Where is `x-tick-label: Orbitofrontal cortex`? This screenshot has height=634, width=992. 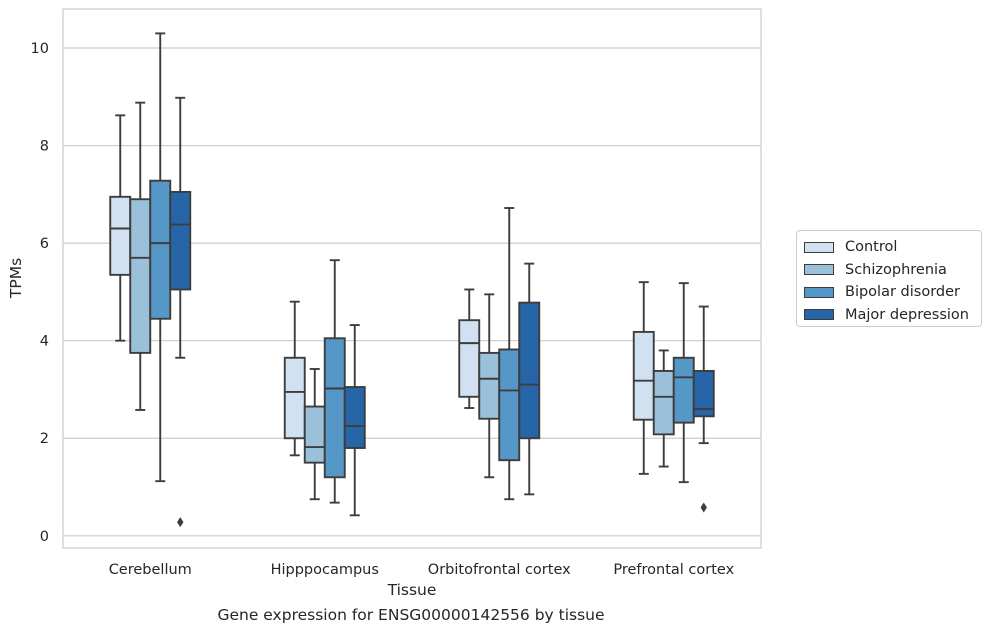 x-tick-label: Orbitofrontal cortex is located at coordinates (499, 570).